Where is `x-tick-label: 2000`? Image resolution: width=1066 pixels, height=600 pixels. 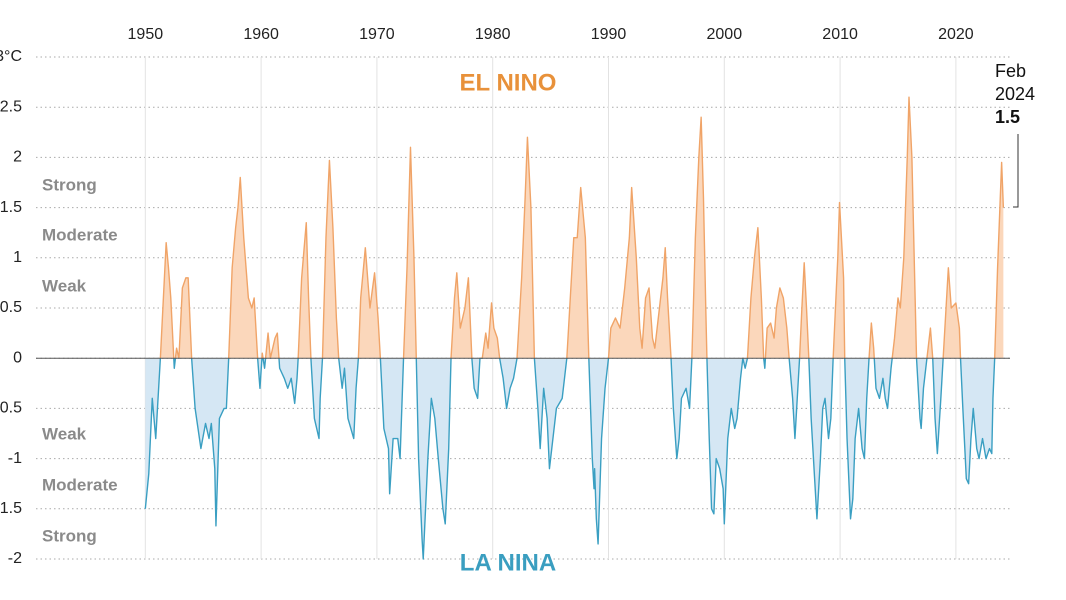
x-tick-label: 2000 is located at coordinates (725, 34).